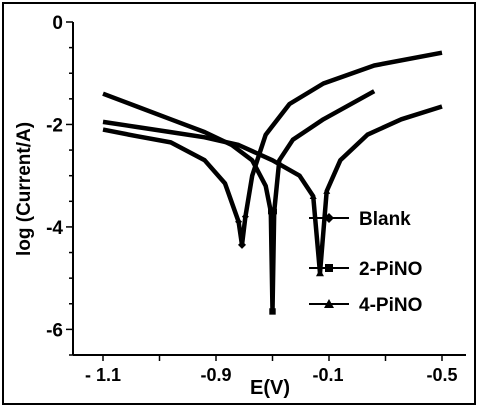 The width and height of the screenshot is (480, 409). I want to click on y-tick-label: -6, so click(54, 330).